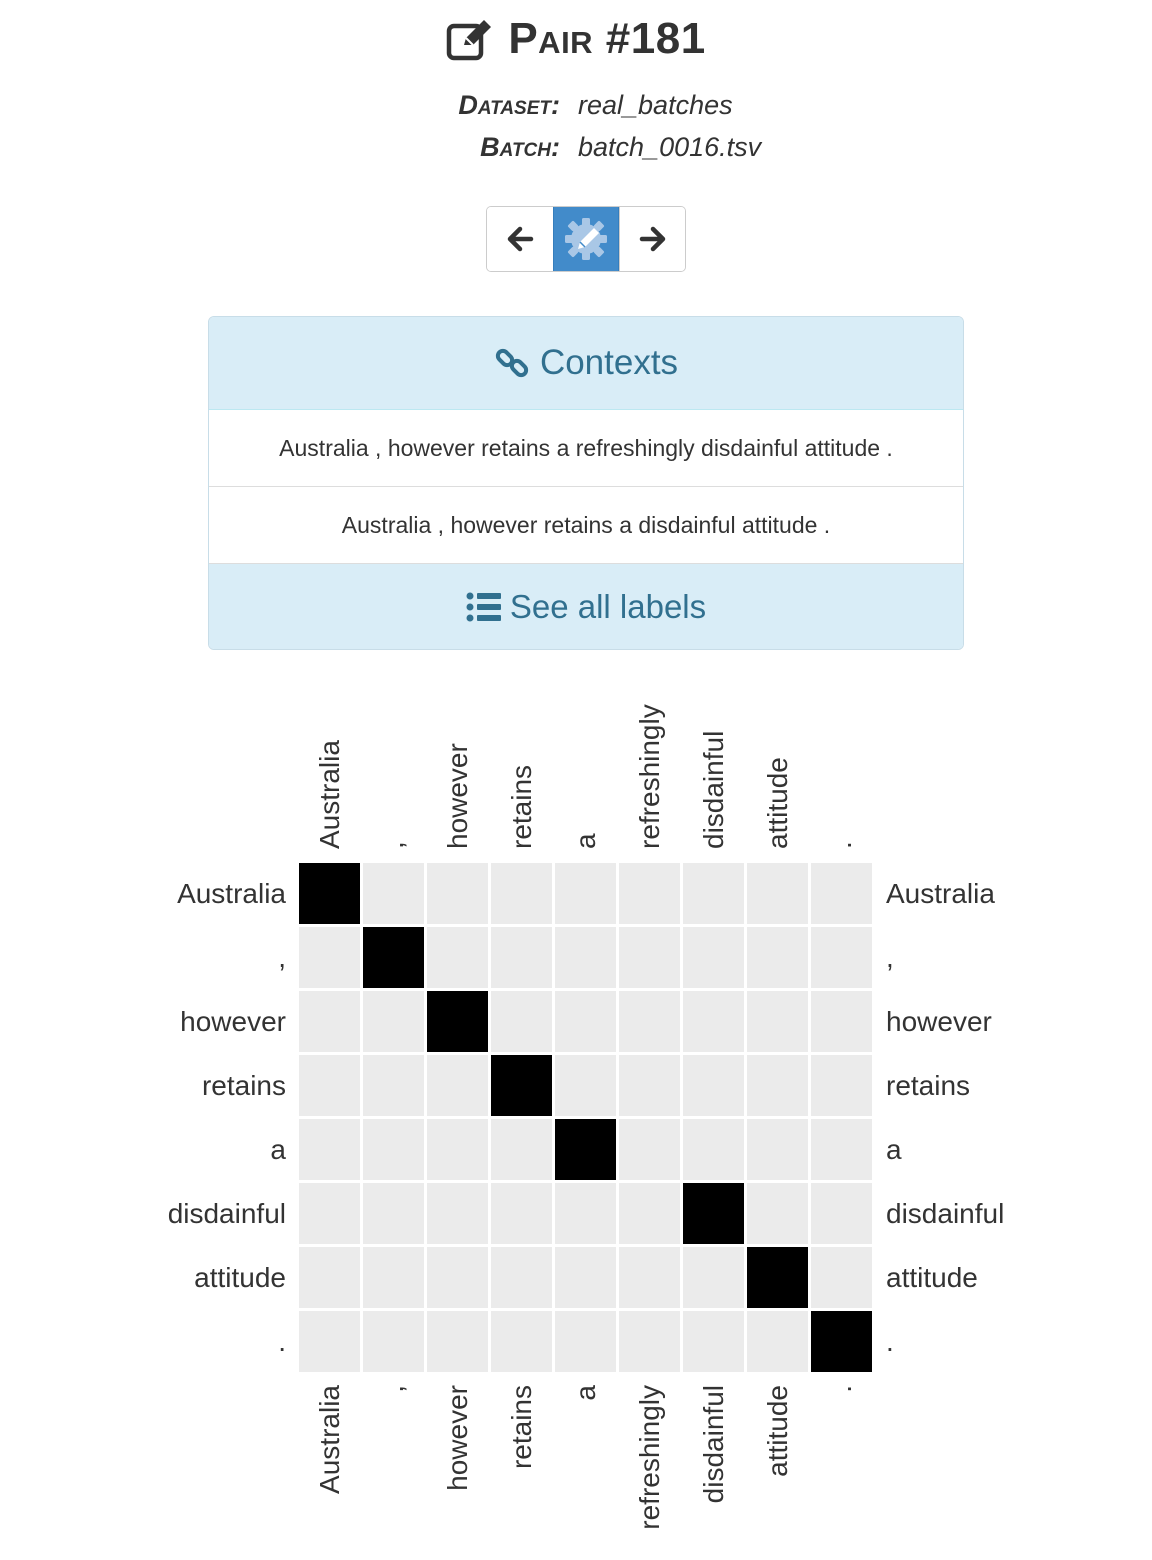 Image resolution: width=1152 pixels, height=1560 pixels. Describe the element at coordinates (928, 1085) in the screenshot. I see `row-label-right: retains` at that location.